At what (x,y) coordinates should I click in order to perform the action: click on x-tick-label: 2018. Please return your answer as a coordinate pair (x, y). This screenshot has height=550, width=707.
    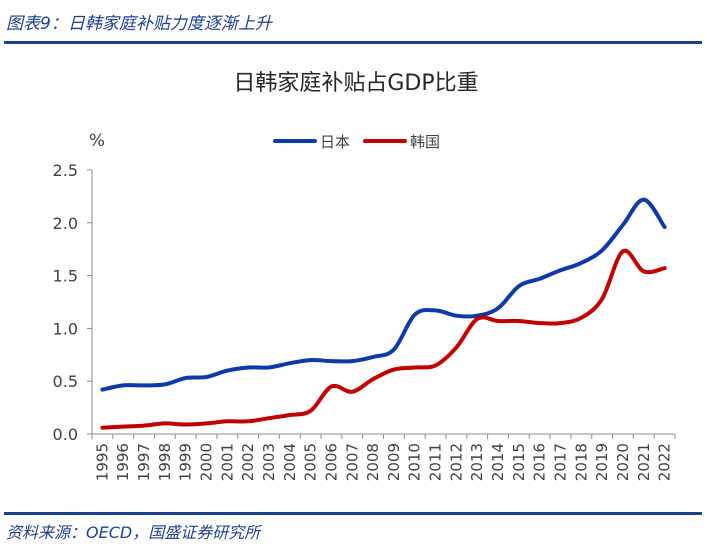
    Looking at the image, I should click on (581, 462).